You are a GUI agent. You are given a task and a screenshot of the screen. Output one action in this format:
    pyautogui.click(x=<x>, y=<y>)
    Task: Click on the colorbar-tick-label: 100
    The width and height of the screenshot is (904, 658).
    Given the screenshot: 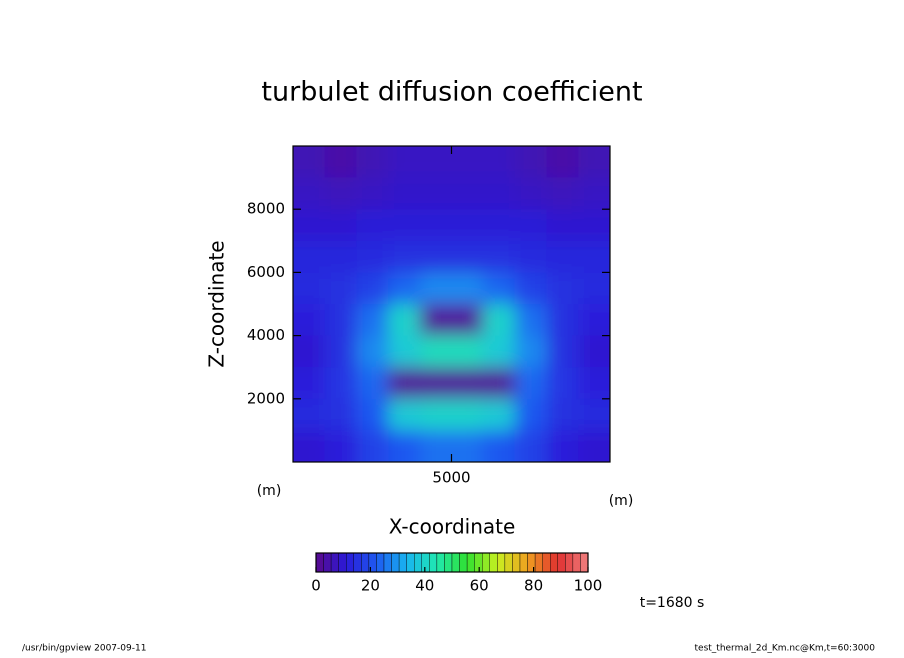 What is the action you would take?
    pyautogui.click(x=588, y=586)
    